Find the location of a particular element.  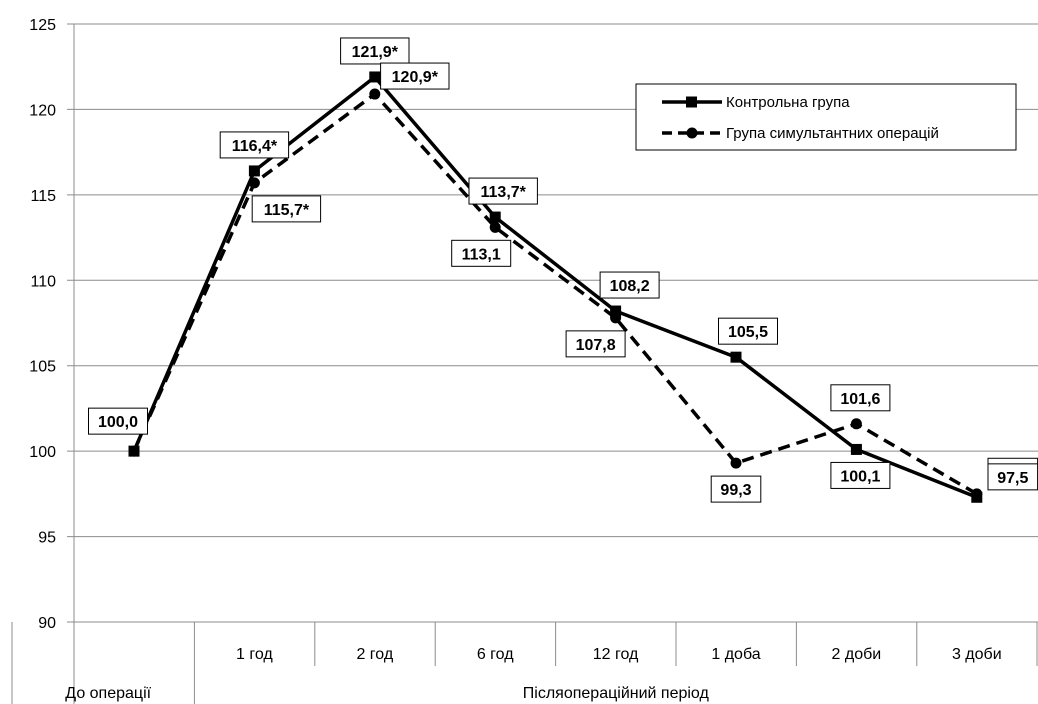

y-axis-ticks: 90 95 100 105 110 115 120 125 is located at coordinates (42, 324).